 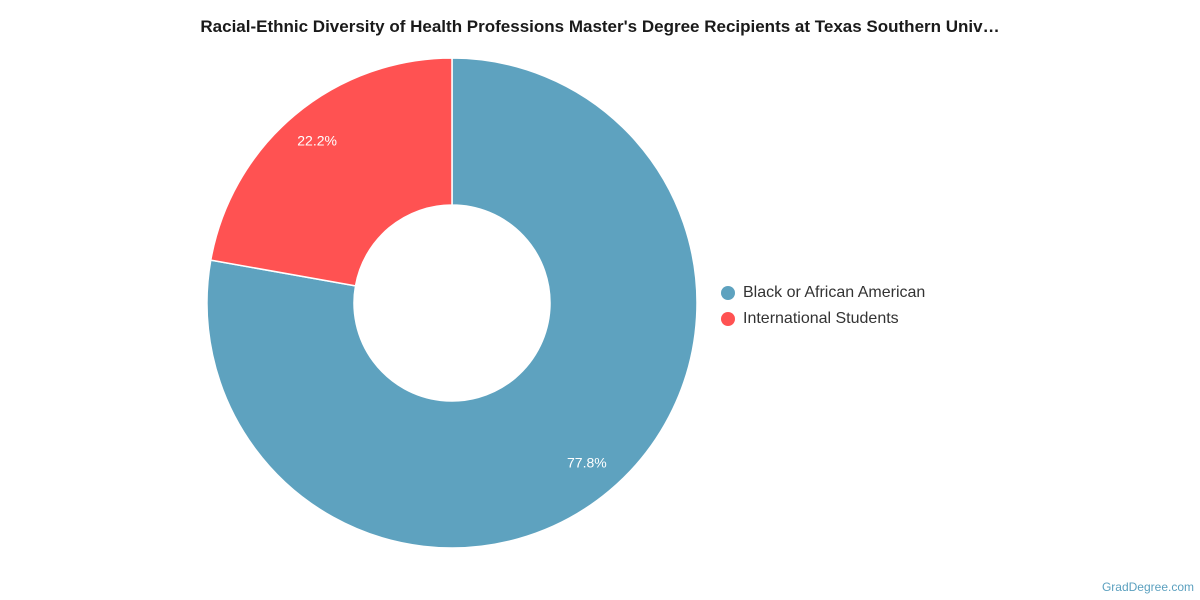 I want to click on credit-link: GradDegree.com, so click(x=1147, y=587).